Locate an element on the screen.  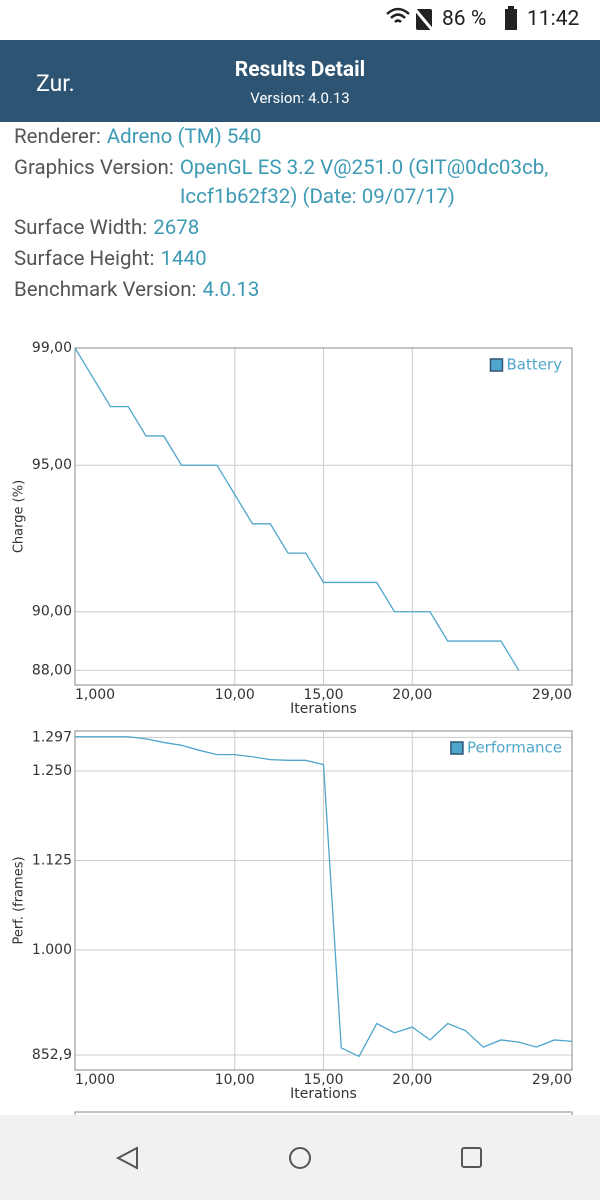
info-value: 2678 is located at coordinates (176, 228).